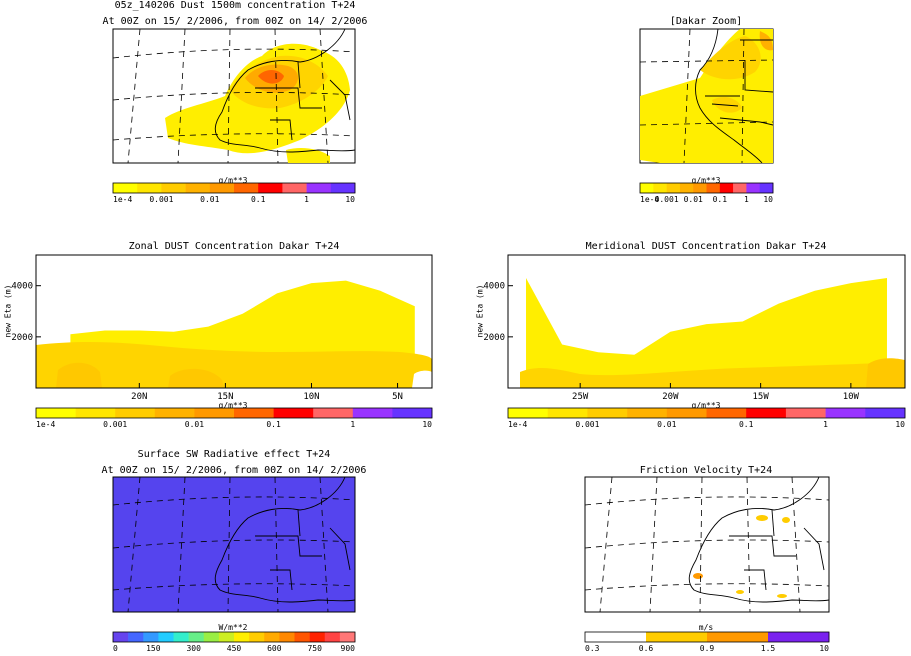 This screenshot has height=656, width=911. I want to click on zonal-colorbar-label: 10, so click(427, 424).